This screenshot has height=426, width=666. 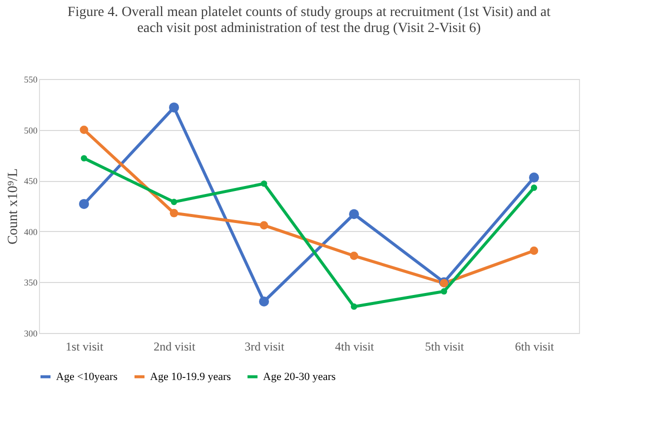 I want to click on y-axis-title: Count x10⁹/L, so click(x=13, y=206).